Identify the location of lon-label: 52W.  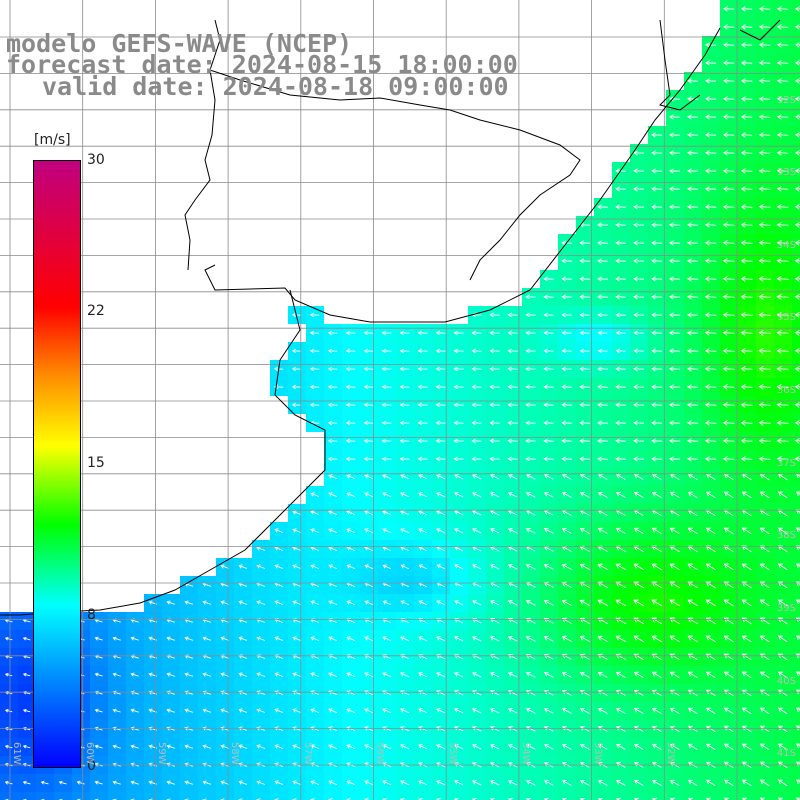
(670, 753).